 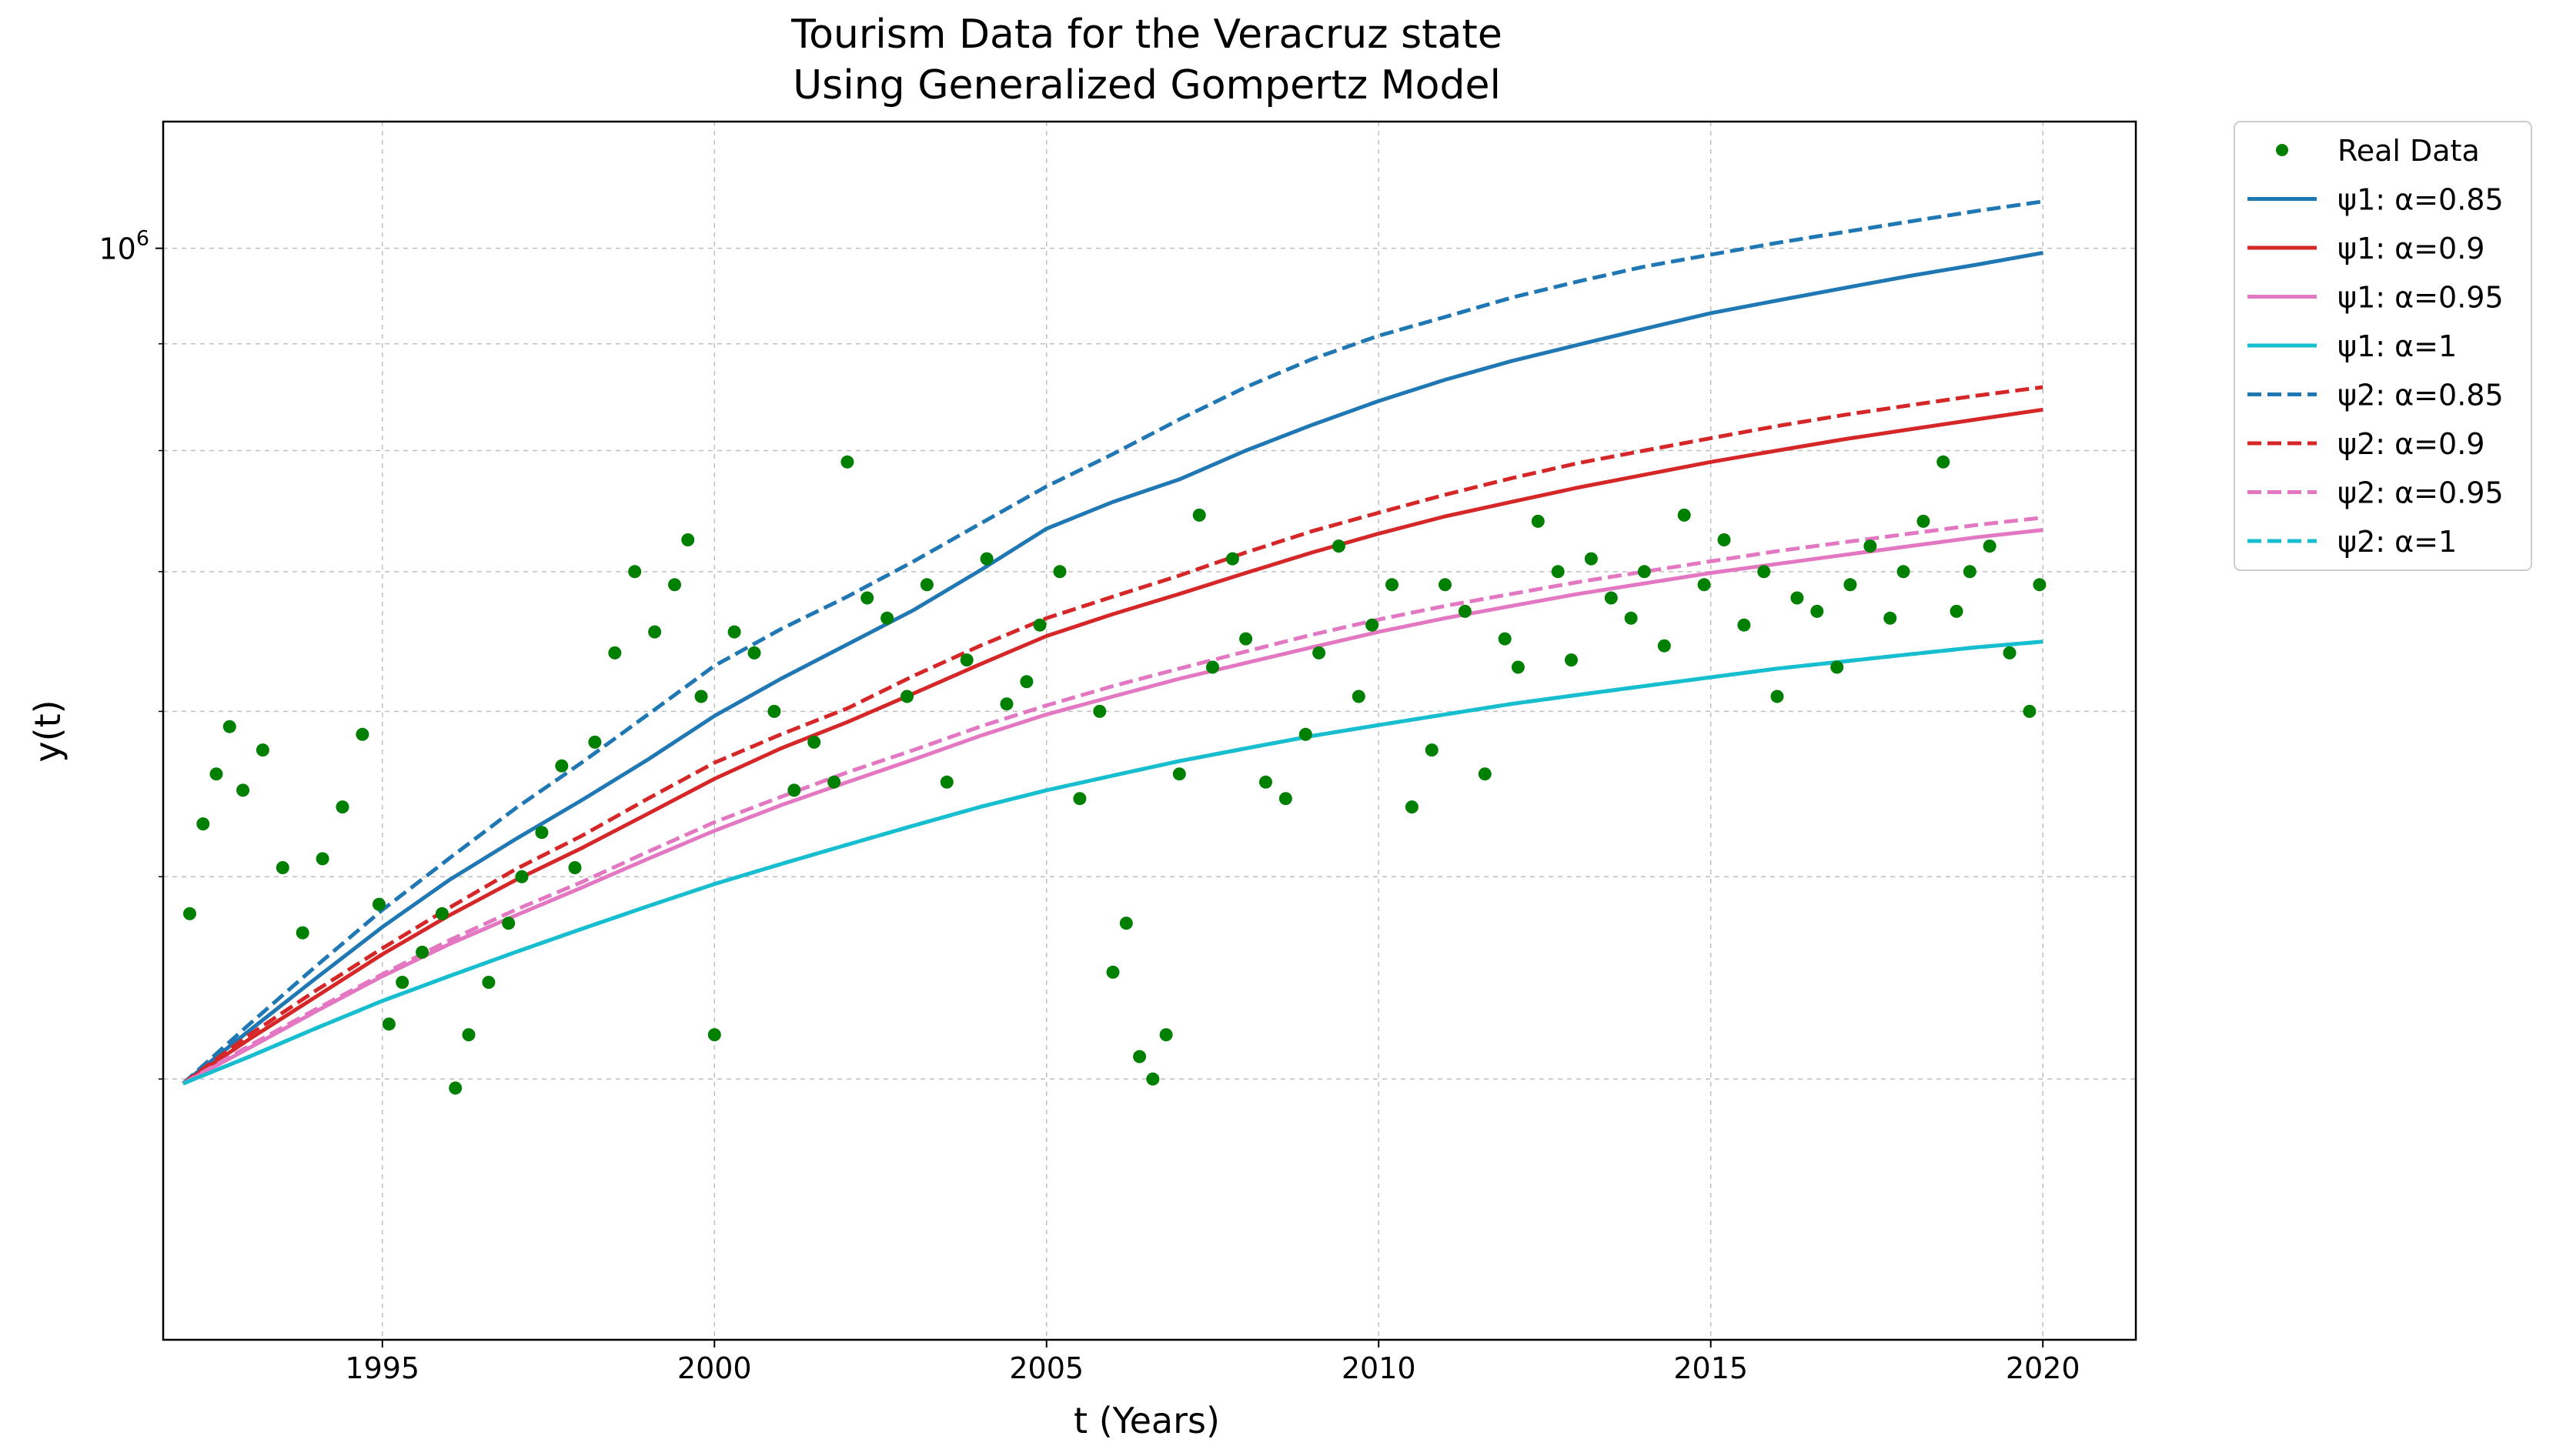 I want to click on x-tick-label: 2000, so click(x=714, y=1368).